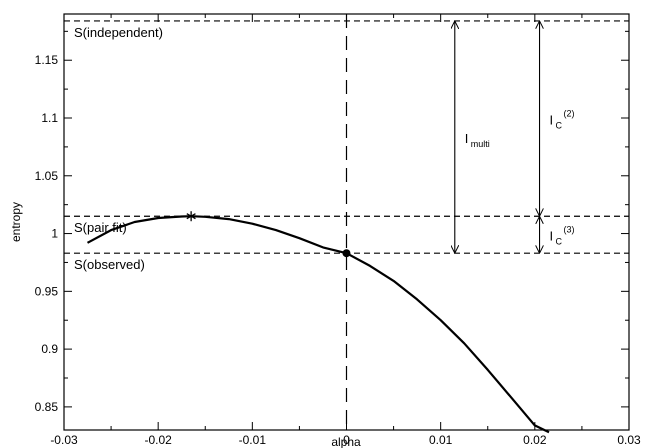  I want to click on x-tick-label: 0, so click(346, 440).